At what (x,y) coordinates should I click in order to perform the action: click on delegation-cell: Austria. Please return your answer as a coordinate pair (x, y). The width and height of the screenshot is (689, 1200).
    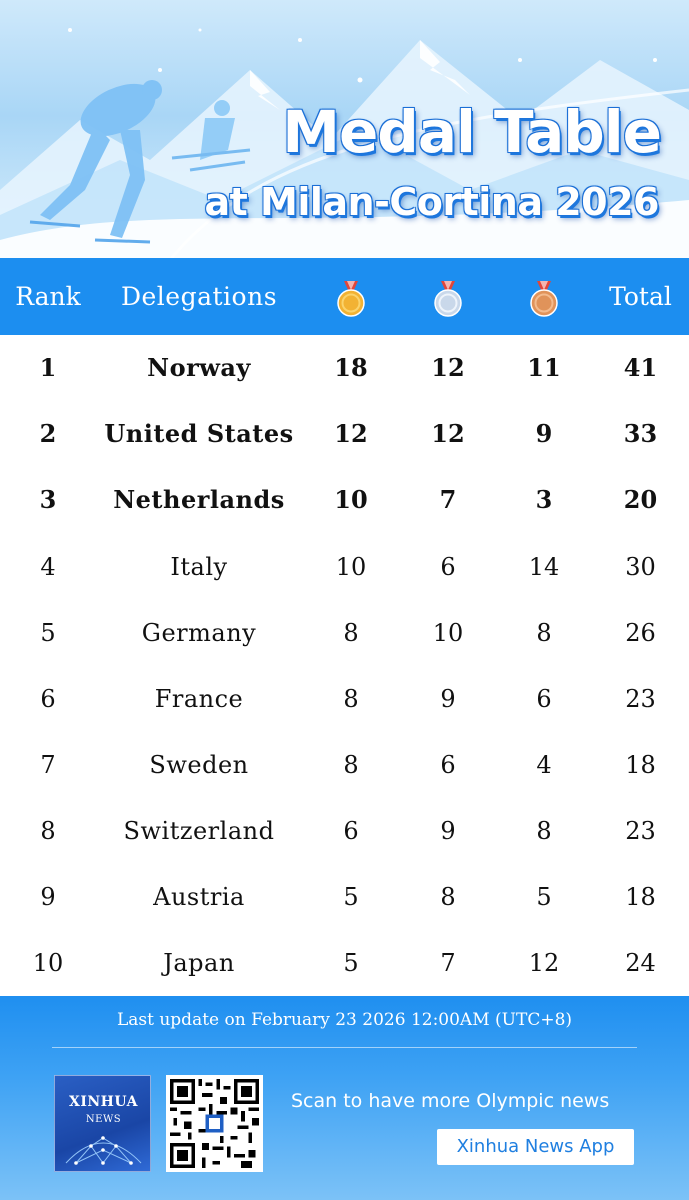
    Looking at the image, I should click on (199, 897).